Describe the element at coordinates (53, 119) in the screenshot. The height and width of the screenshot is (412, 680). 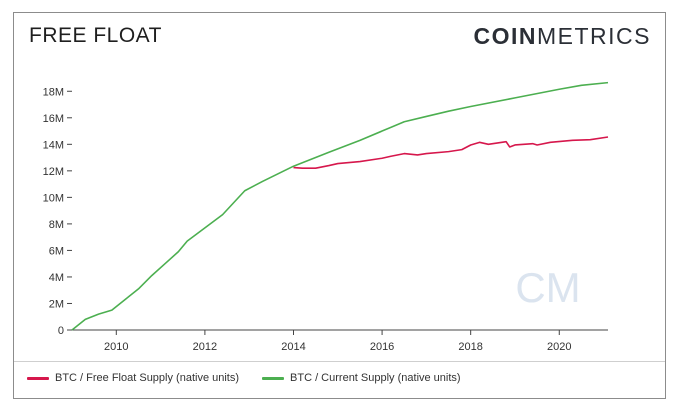
I see `y-tick-label: 16M` at that location.